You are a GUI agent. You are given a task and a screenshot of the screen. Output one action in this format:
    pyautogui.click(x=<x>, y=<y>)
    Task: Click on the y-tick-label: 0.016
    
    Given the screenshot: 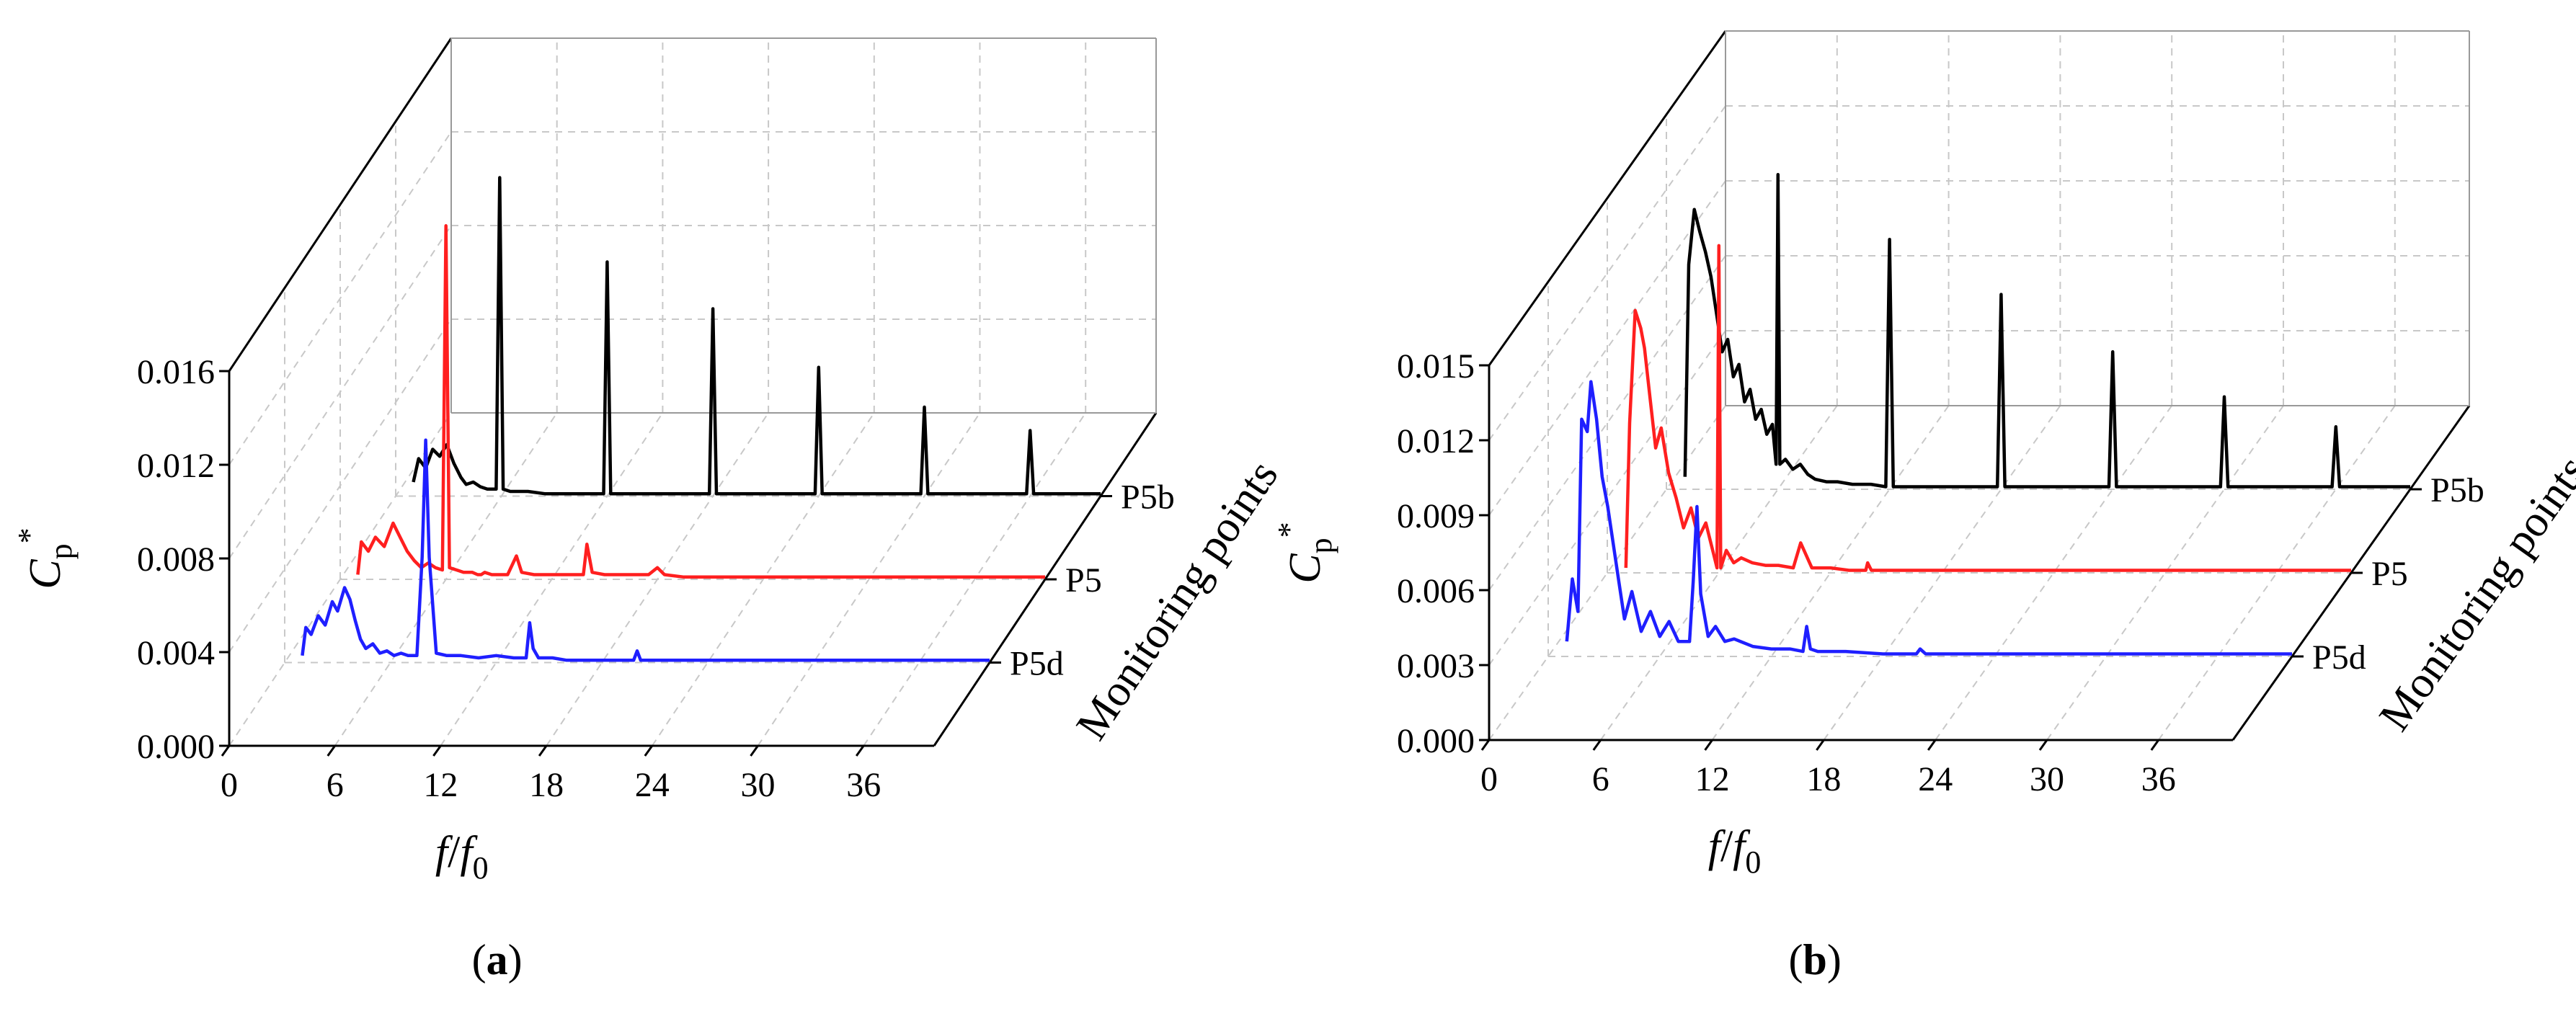 What is the action you would take?
    pyautogui.click(x=176, y=372)
    